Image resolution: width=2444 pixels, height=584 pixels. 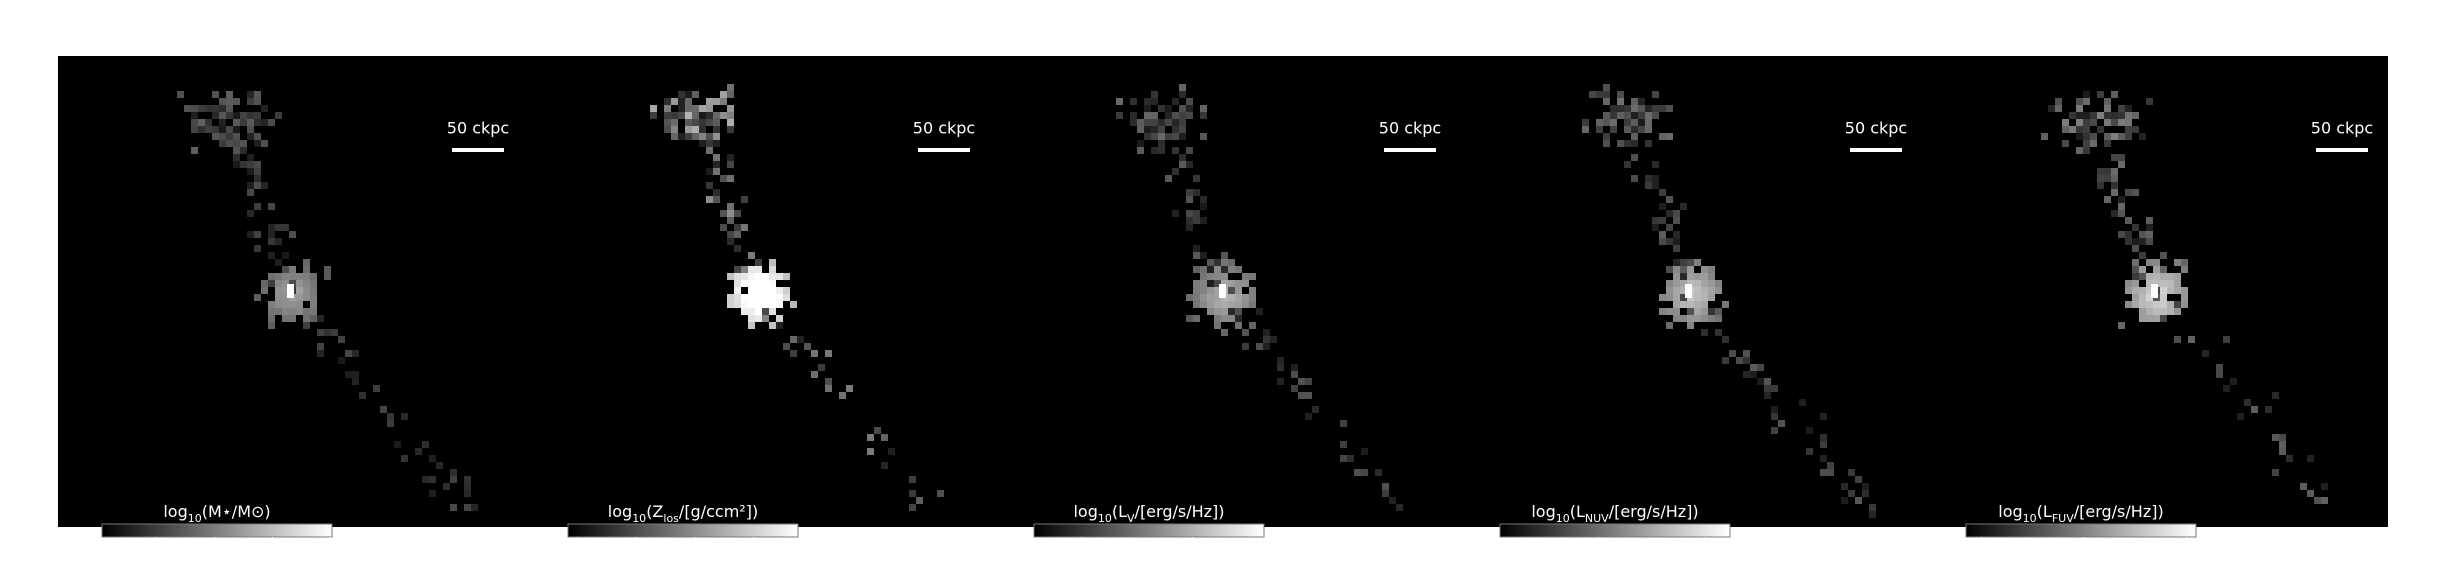 I want to click on colorbar-label: log10(LV/[erg/s/Hz]), so click(x=1148, y=513).